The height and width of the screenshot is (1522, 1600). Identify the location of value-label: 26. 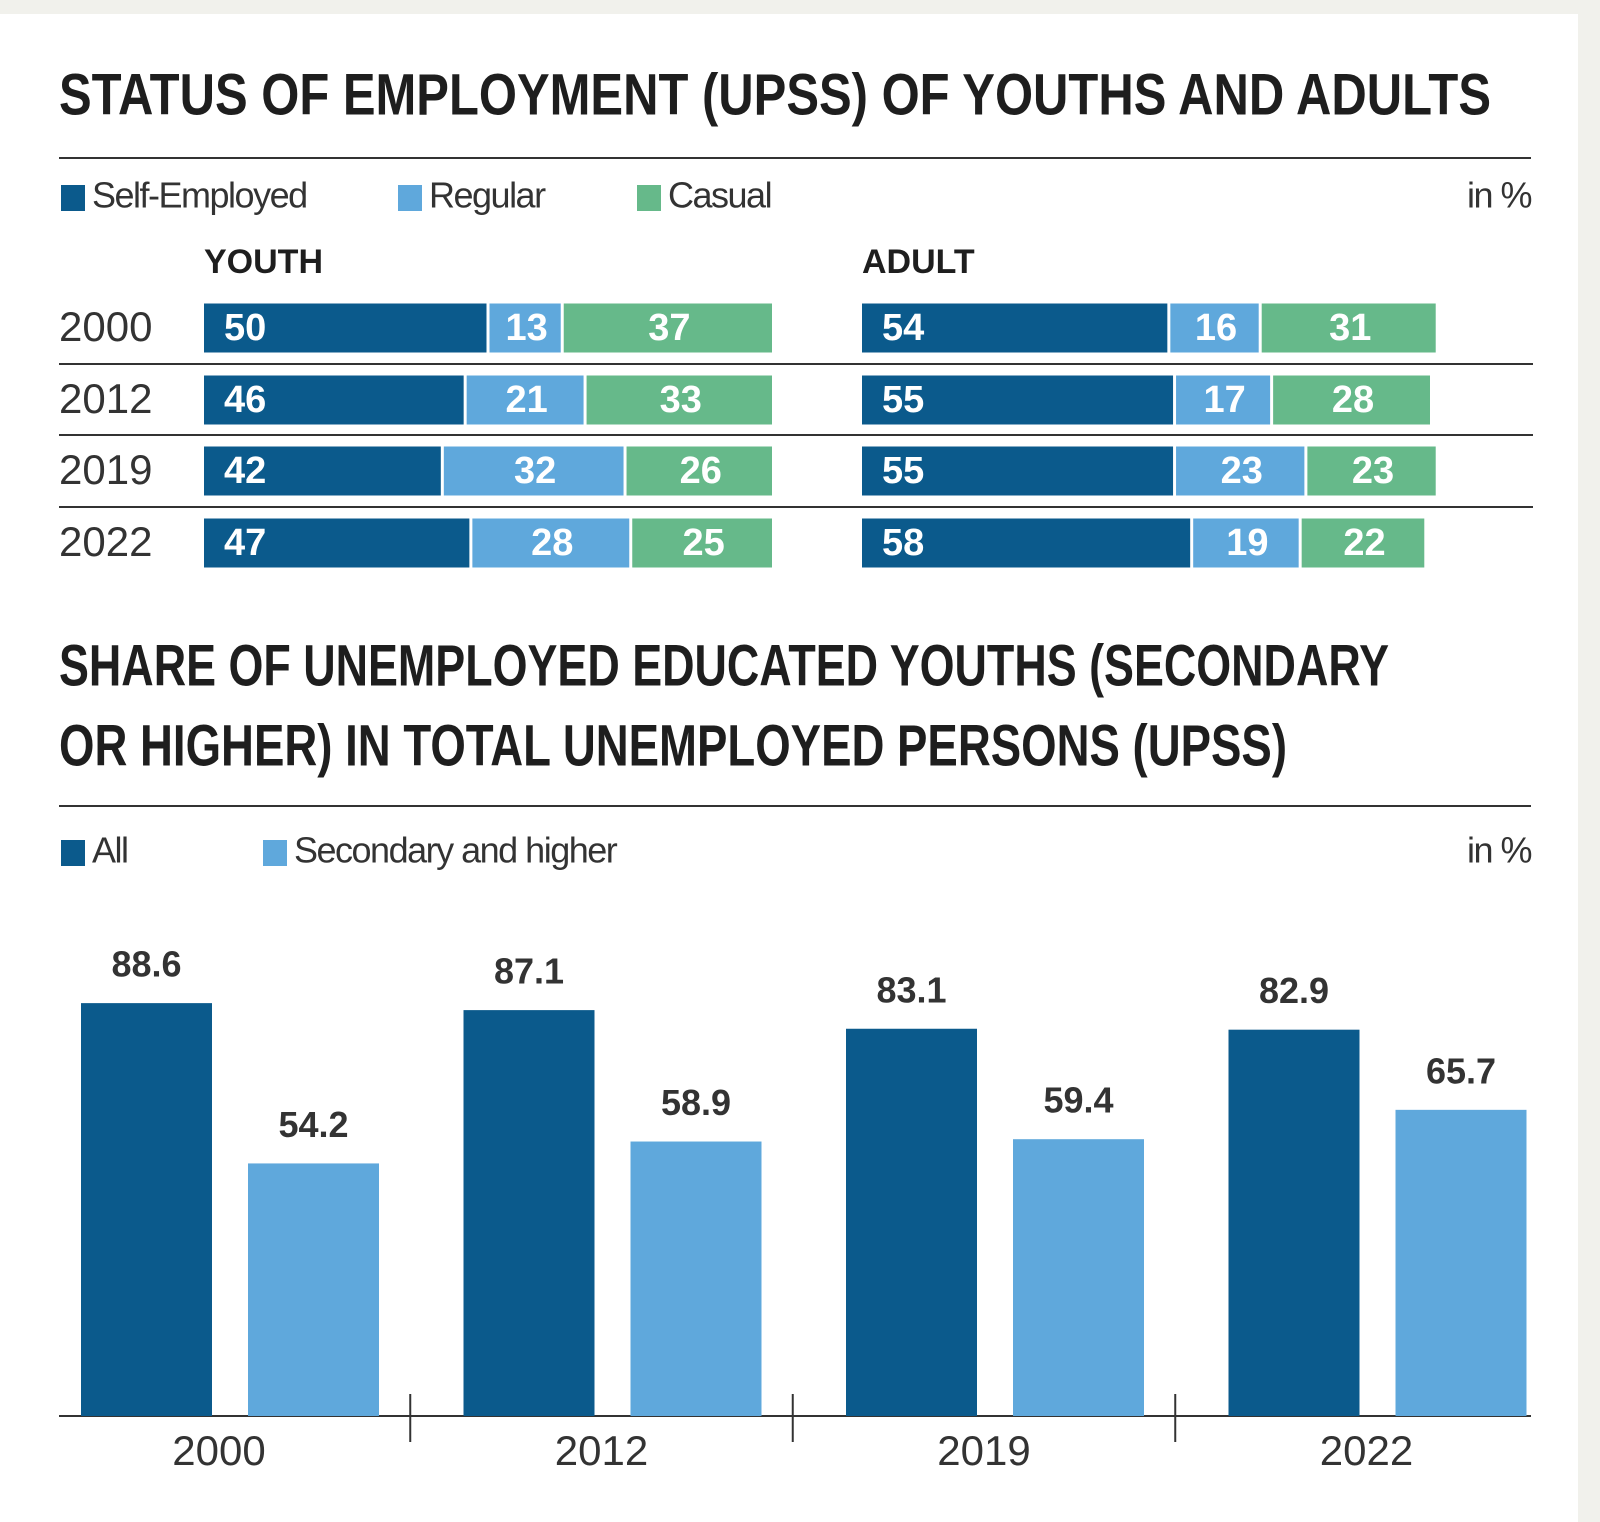
(701, 471).